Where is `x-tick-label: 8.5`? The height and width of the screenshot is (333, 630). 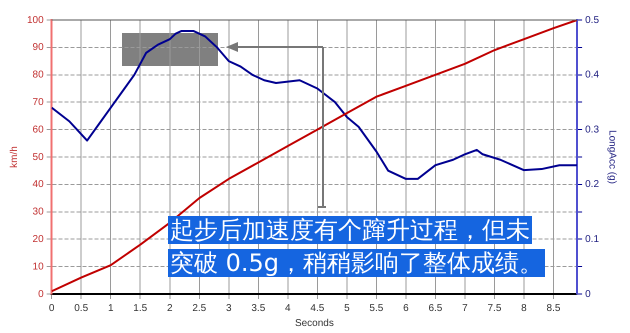
x-tick-label: 8.5 is located at coordinates (553, 308).